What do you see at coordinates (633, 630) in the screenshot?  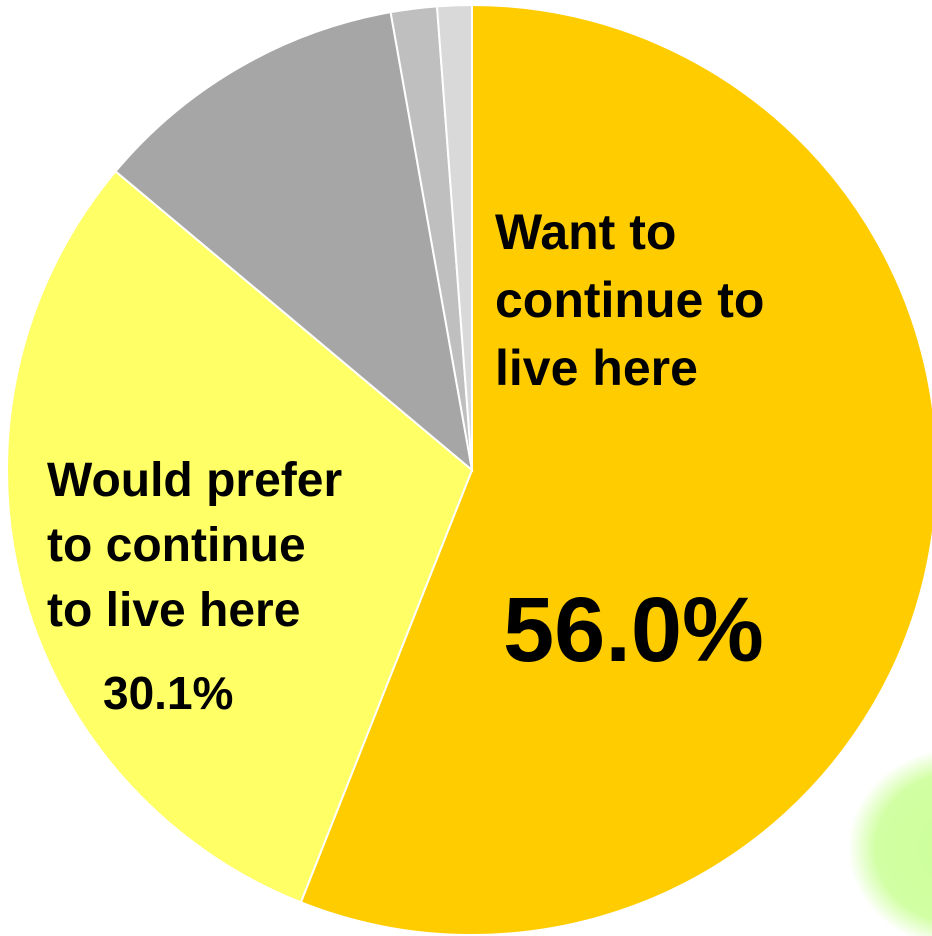 I see `slice-value-want-to-continue: 56.0%` at bounding box center [633, 630].